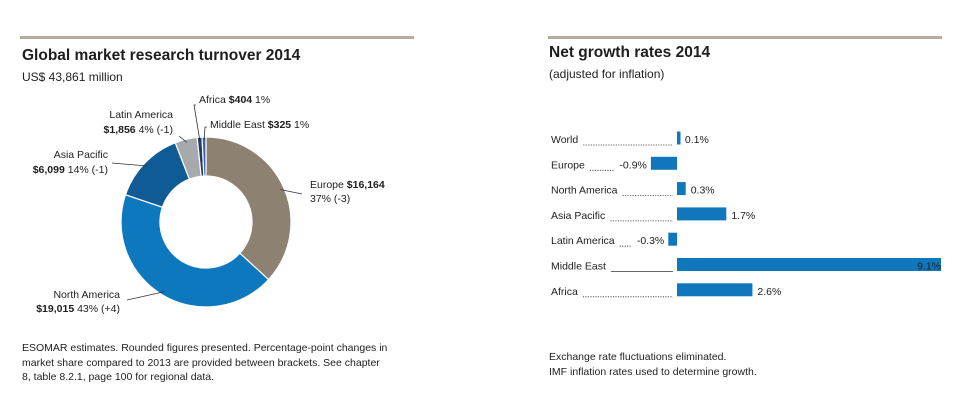 The image size is (960, 405). What do you see at coordinates (72, 77) in the screenshot?
I see `turnover-chart-subtitle: US$ 43,861 million` at bounding box center [72, 77].